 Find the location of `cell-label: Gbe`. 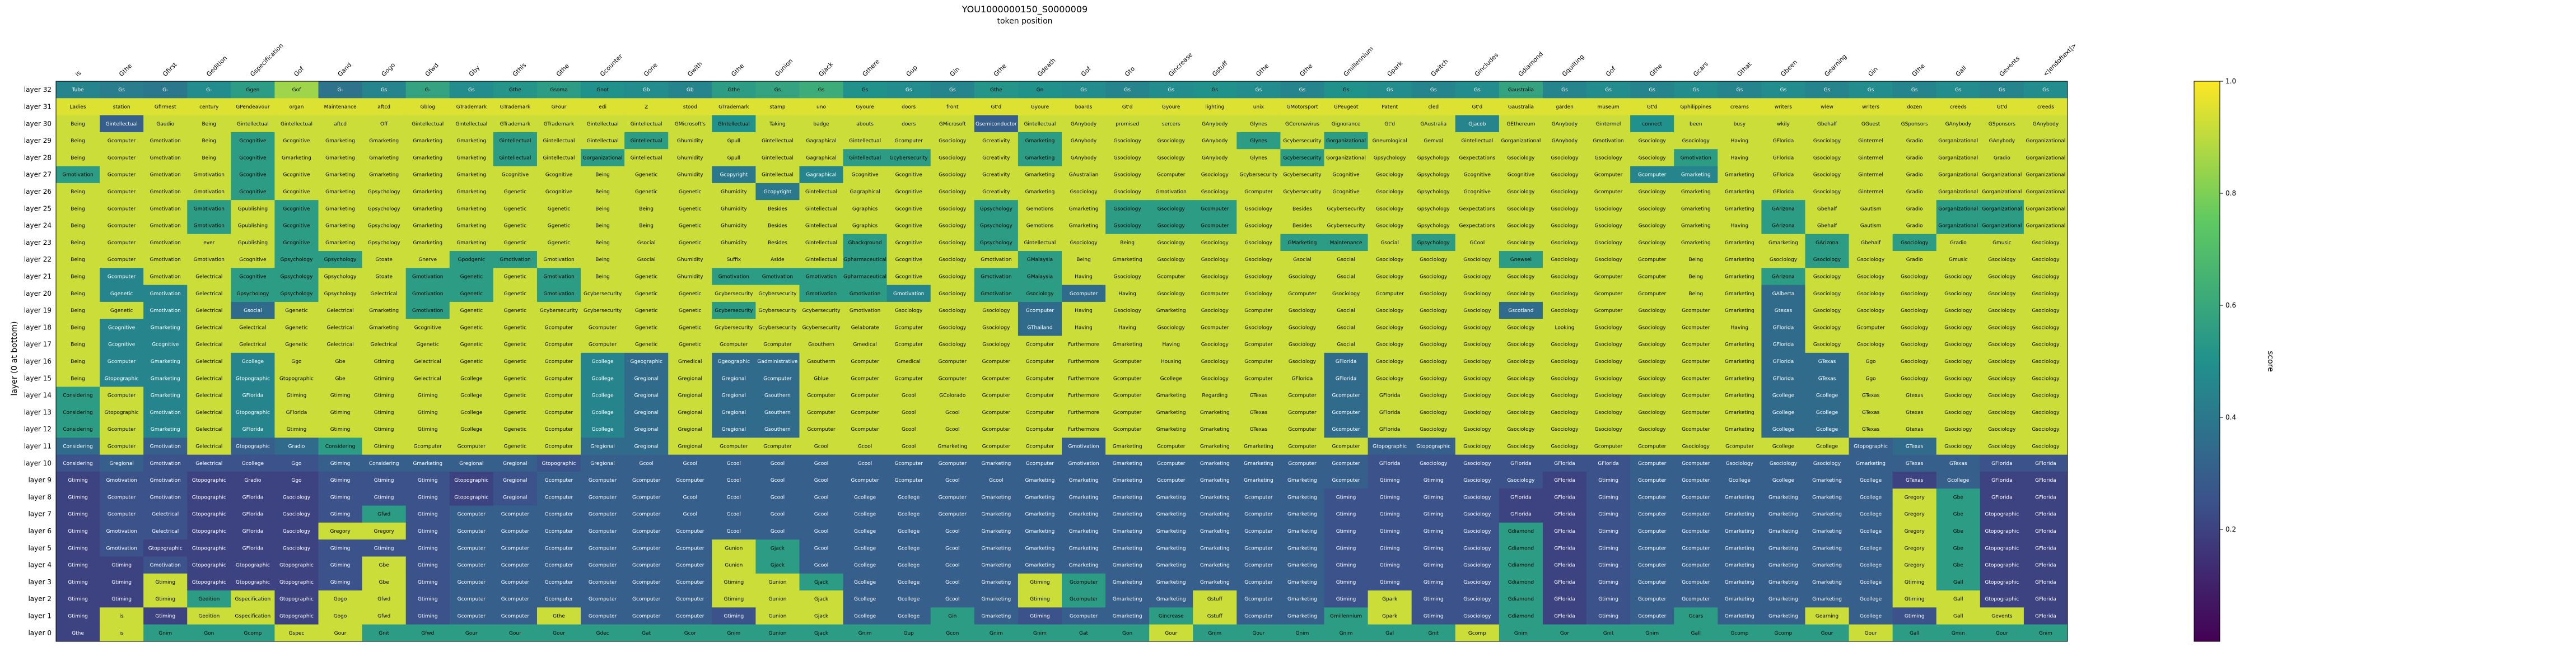

cell-label: Gbe is located at coordinates (385, 566).